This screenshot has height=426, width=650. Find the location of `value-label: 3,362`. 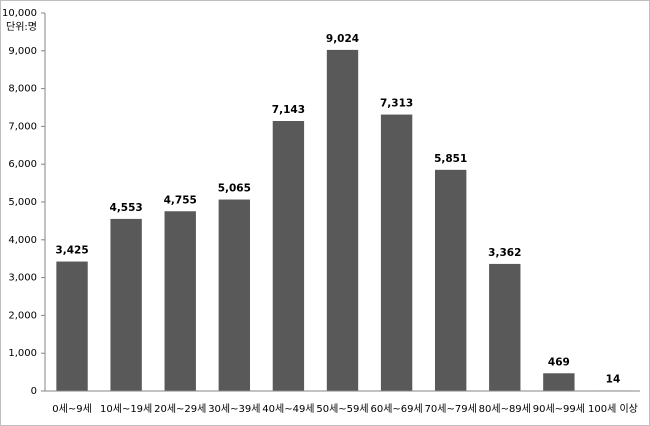

value-label: 3,362 is located at coordinates (504, 253).